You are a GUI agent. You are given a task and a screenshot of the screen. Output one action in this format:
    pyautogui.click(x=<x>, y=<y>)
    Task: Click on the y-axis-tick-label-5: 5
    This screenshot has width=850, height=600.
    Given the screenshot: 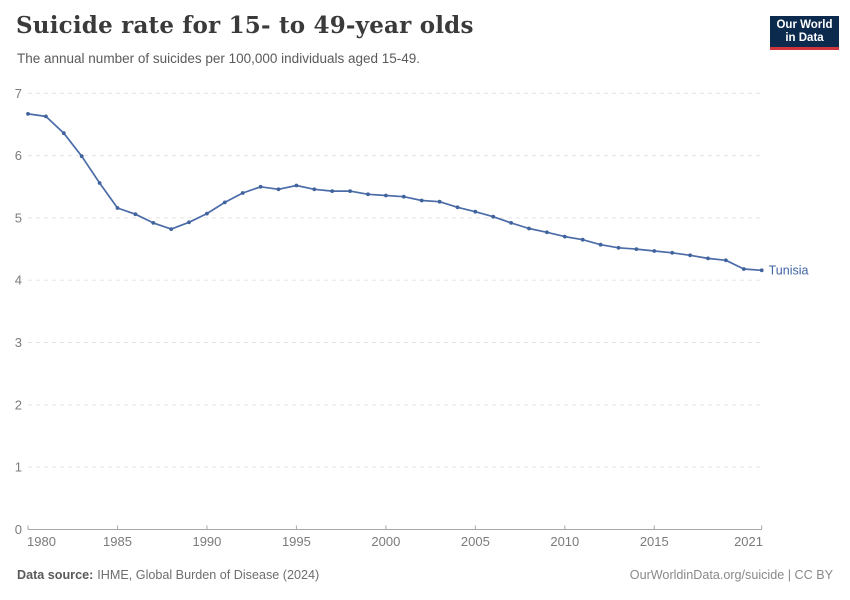 What is the action you would take?
    pyautogui.click(x=18, y=217)
    